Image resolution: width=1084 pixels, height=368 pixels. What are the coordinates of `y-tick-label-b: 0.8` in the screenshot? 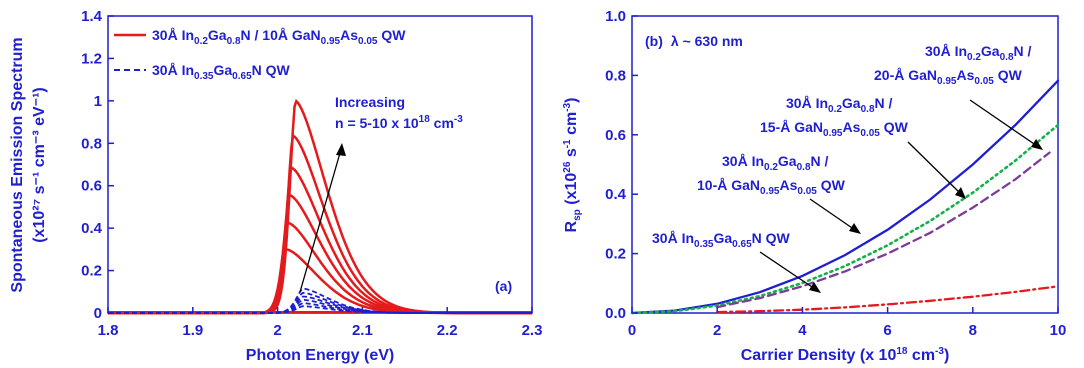 It's located at (615, 75).